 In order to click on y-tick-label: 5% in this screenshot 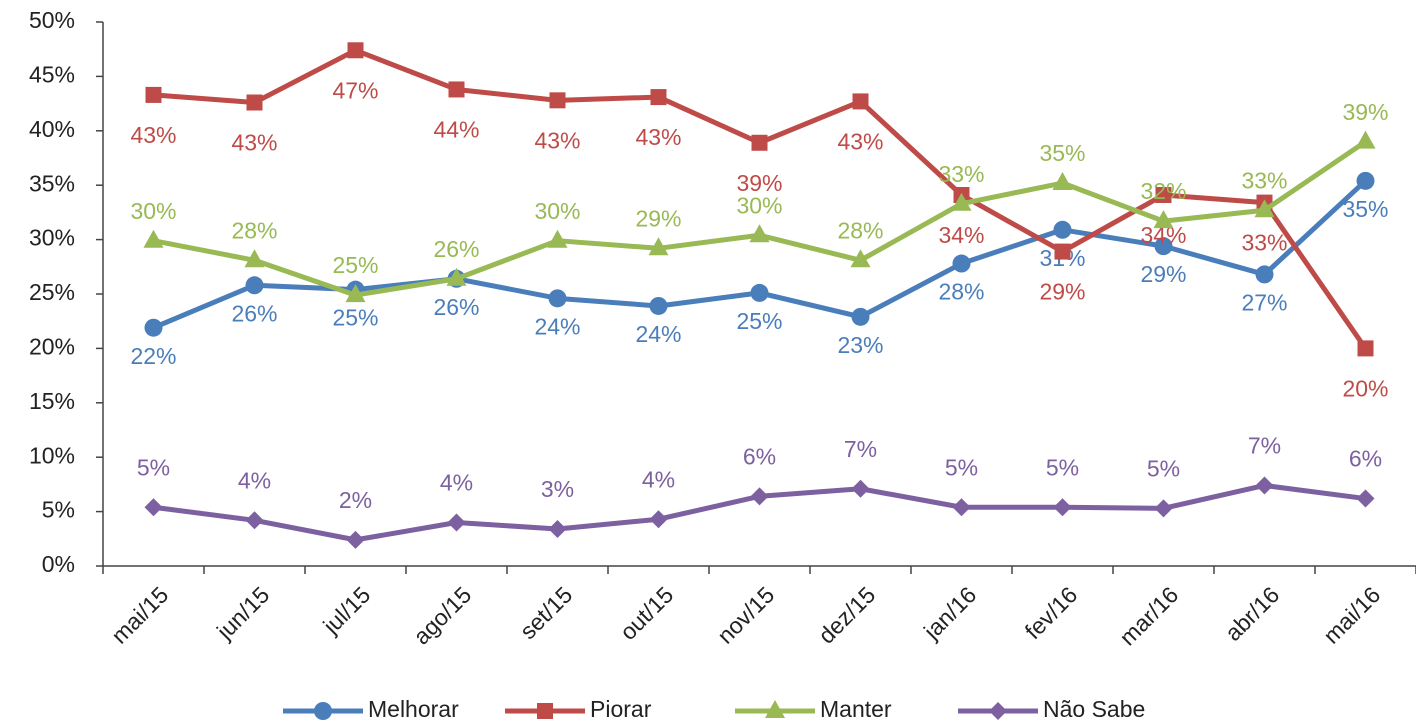, I will do `click(58, 510)`.